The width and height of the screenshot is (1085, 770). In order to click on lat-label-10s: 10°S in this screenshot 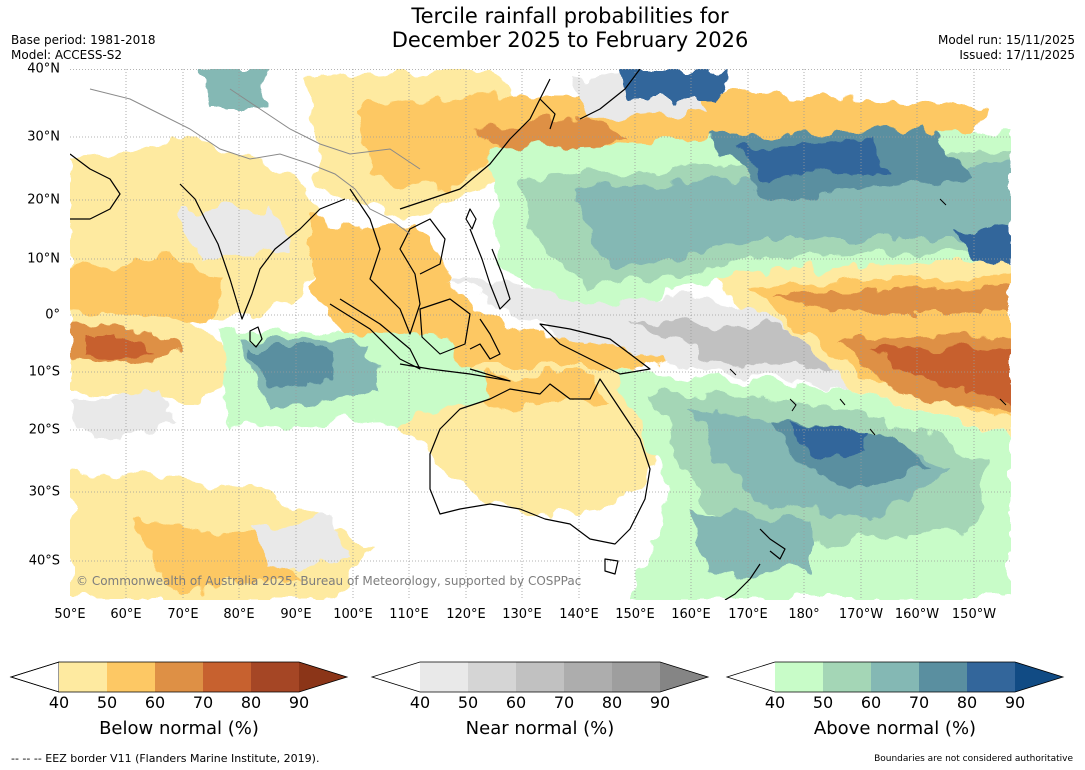, I will do `click(44, 372)`.